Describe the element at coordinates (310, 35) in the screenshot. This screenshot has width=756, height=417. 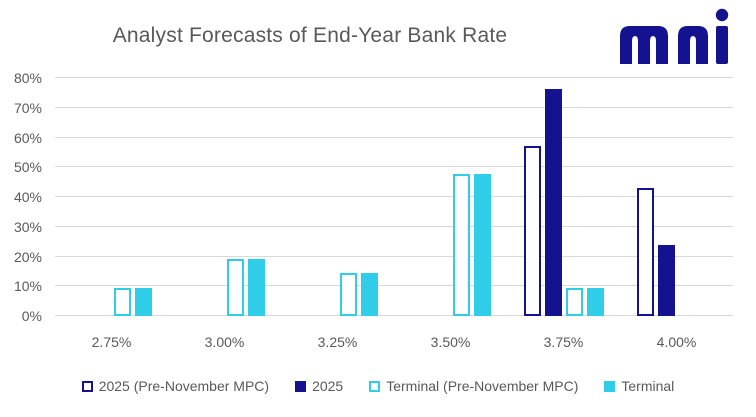
I see `chart-title: Analyst Forecasts of End-Year Bank Rate` at that location.